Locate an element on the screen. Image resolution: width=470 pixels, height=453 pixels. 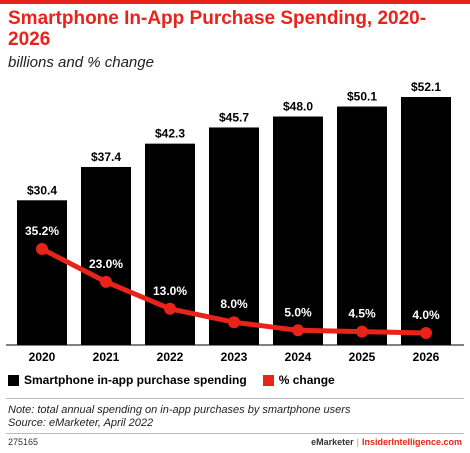
legend-label-percent-change: % change is located at coordinates (306, 380).